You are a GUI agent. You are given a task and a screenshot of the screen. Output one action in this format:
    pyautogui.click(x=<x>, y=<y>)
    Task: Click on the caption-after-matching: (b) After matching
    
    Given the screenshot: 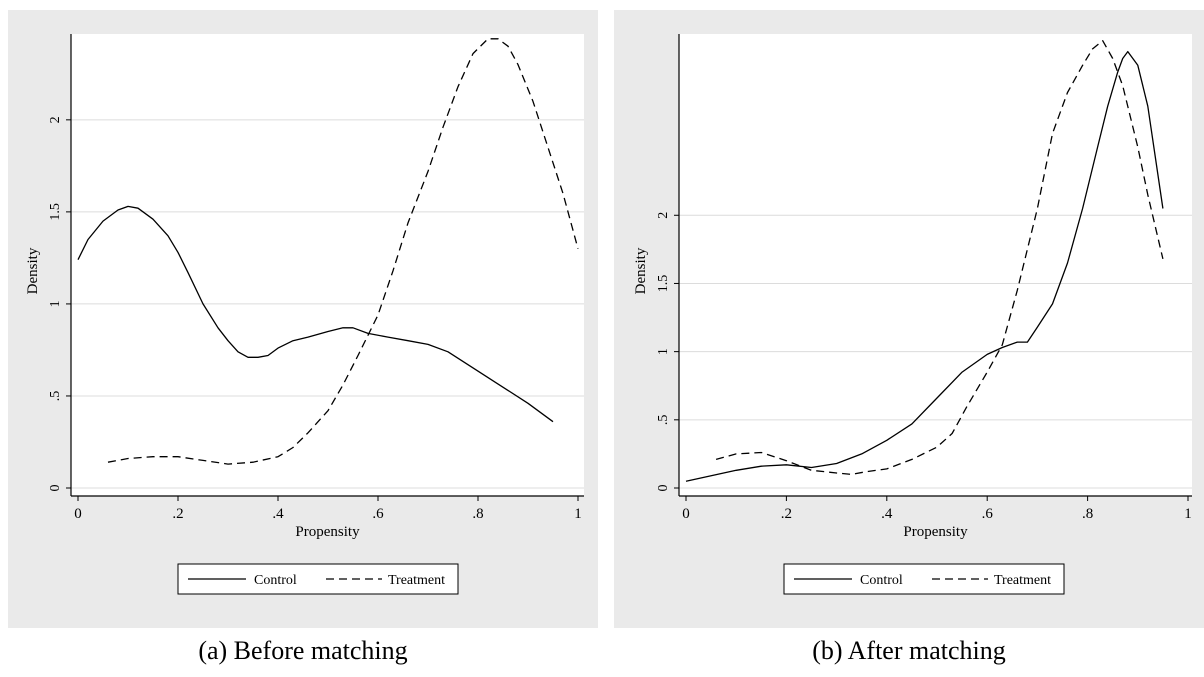 What is the action you would take?
    pyautogui.click(x=909, y=650)
    